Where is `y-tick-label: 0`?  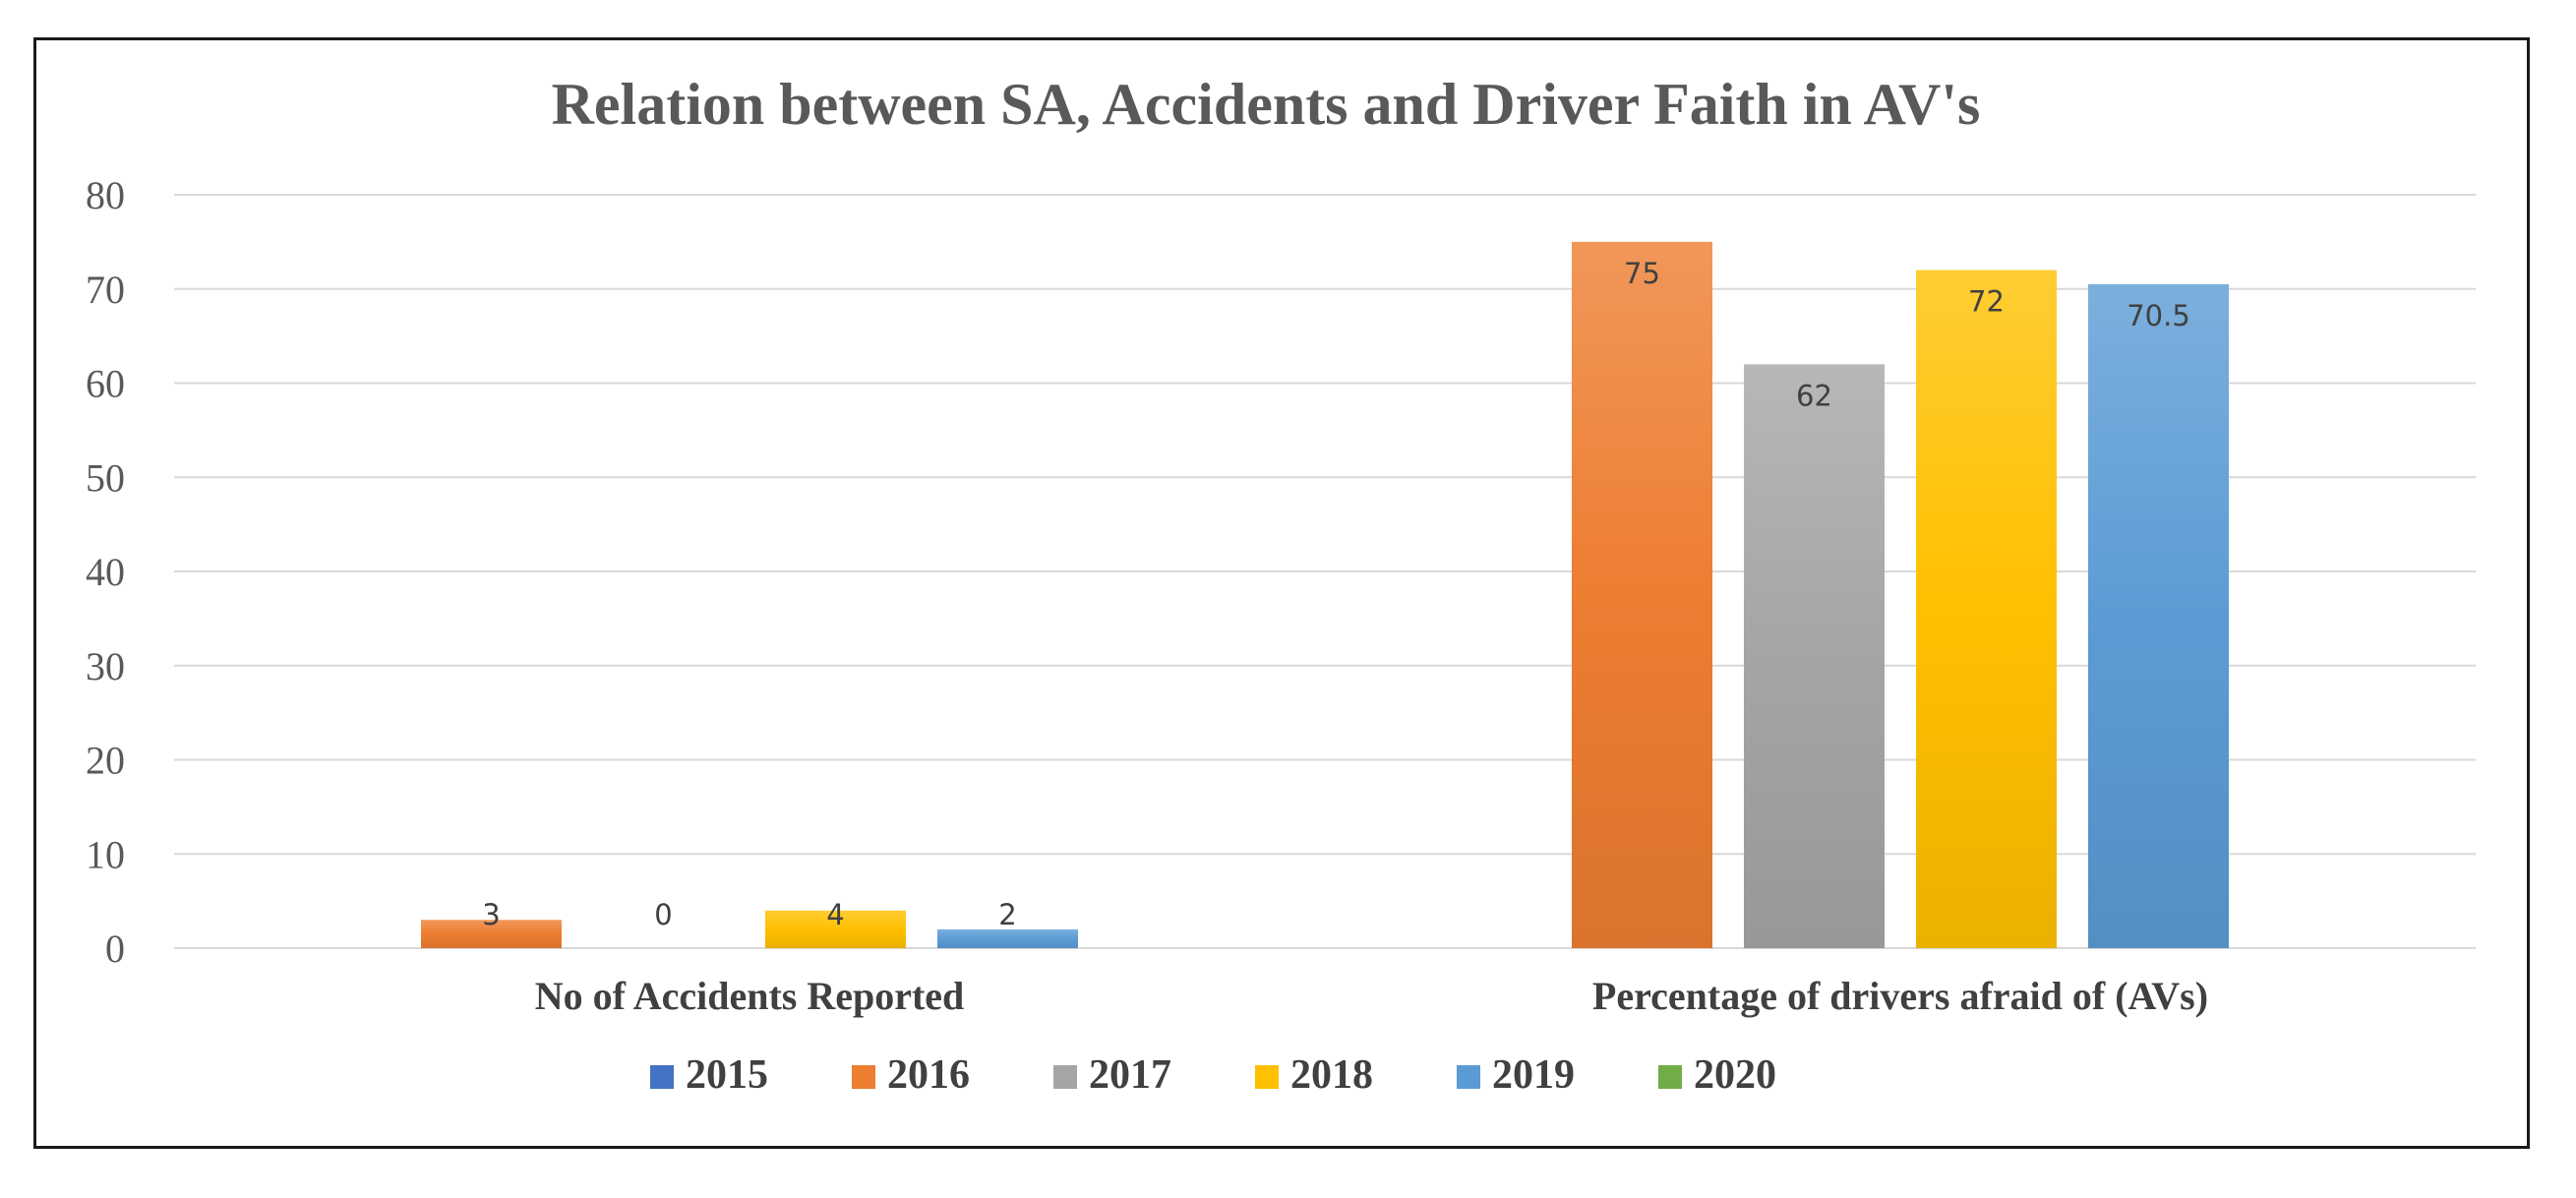
y-tick-label: 0 is located at coordinates (115, 949).